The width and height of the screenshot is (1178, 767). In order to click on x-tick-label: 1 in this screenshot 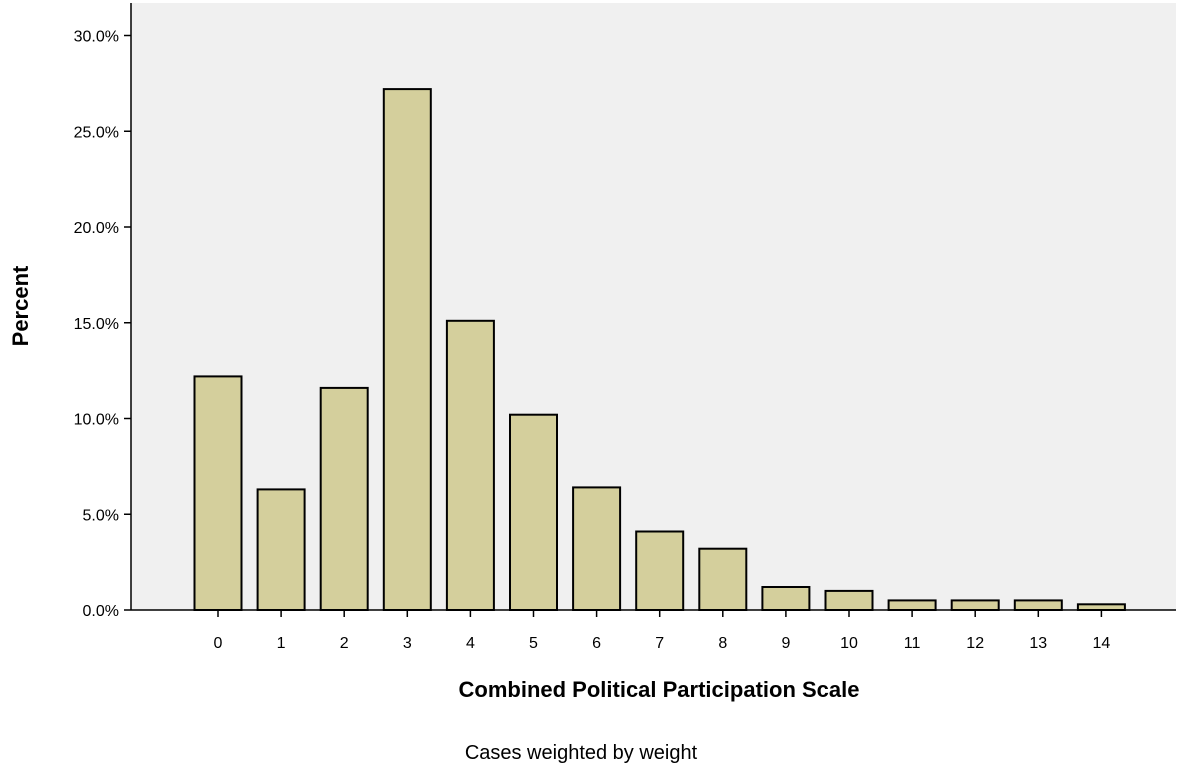, I will do `click(281, 643)`.